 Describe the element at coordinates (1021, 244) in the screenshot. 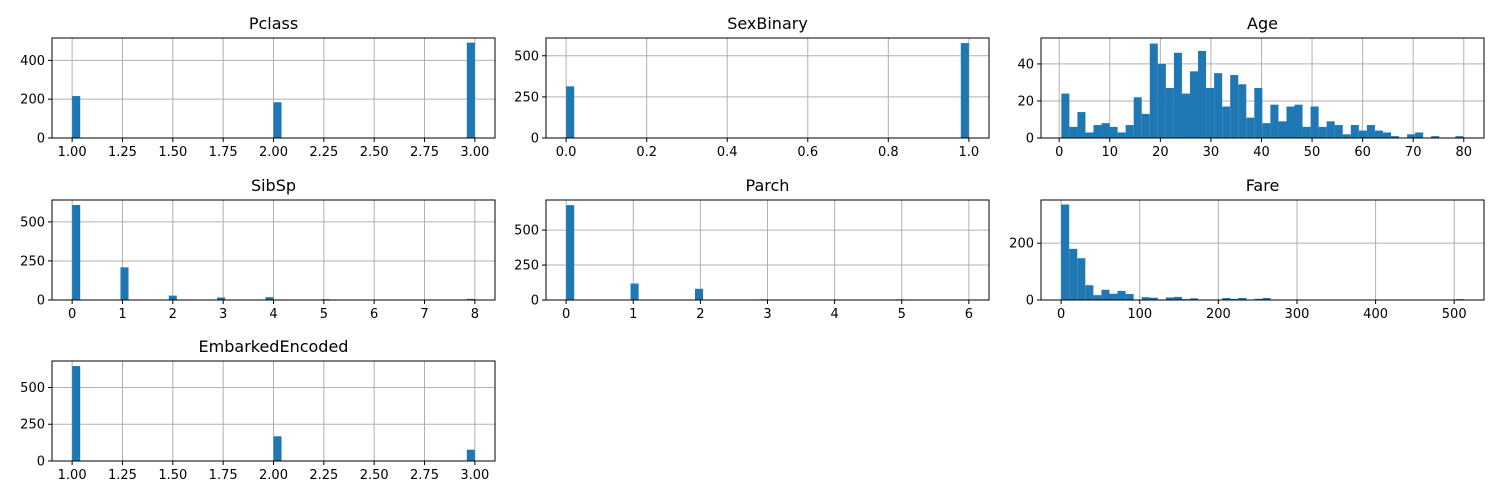

I see `fare-y-tick-label: 200` at that location.